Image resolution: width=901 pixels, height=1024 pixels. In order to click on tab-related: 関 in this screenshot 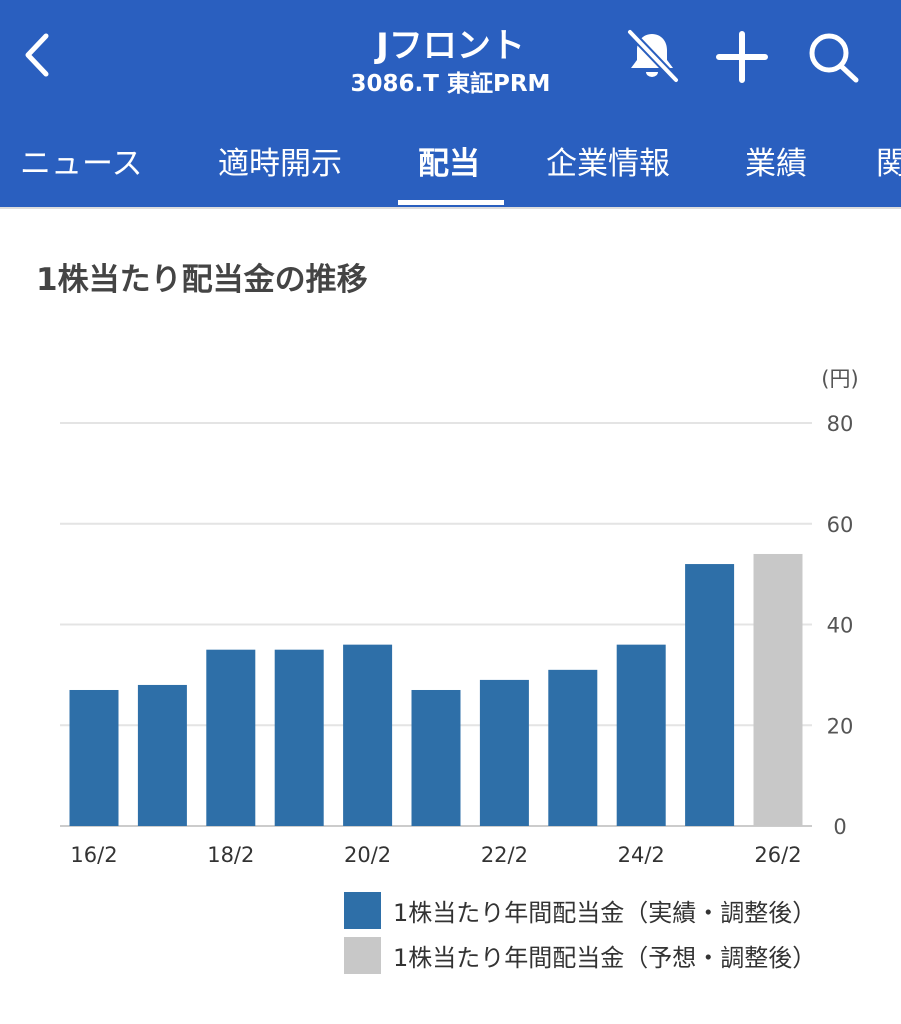, I will do `click(888, 164)`.